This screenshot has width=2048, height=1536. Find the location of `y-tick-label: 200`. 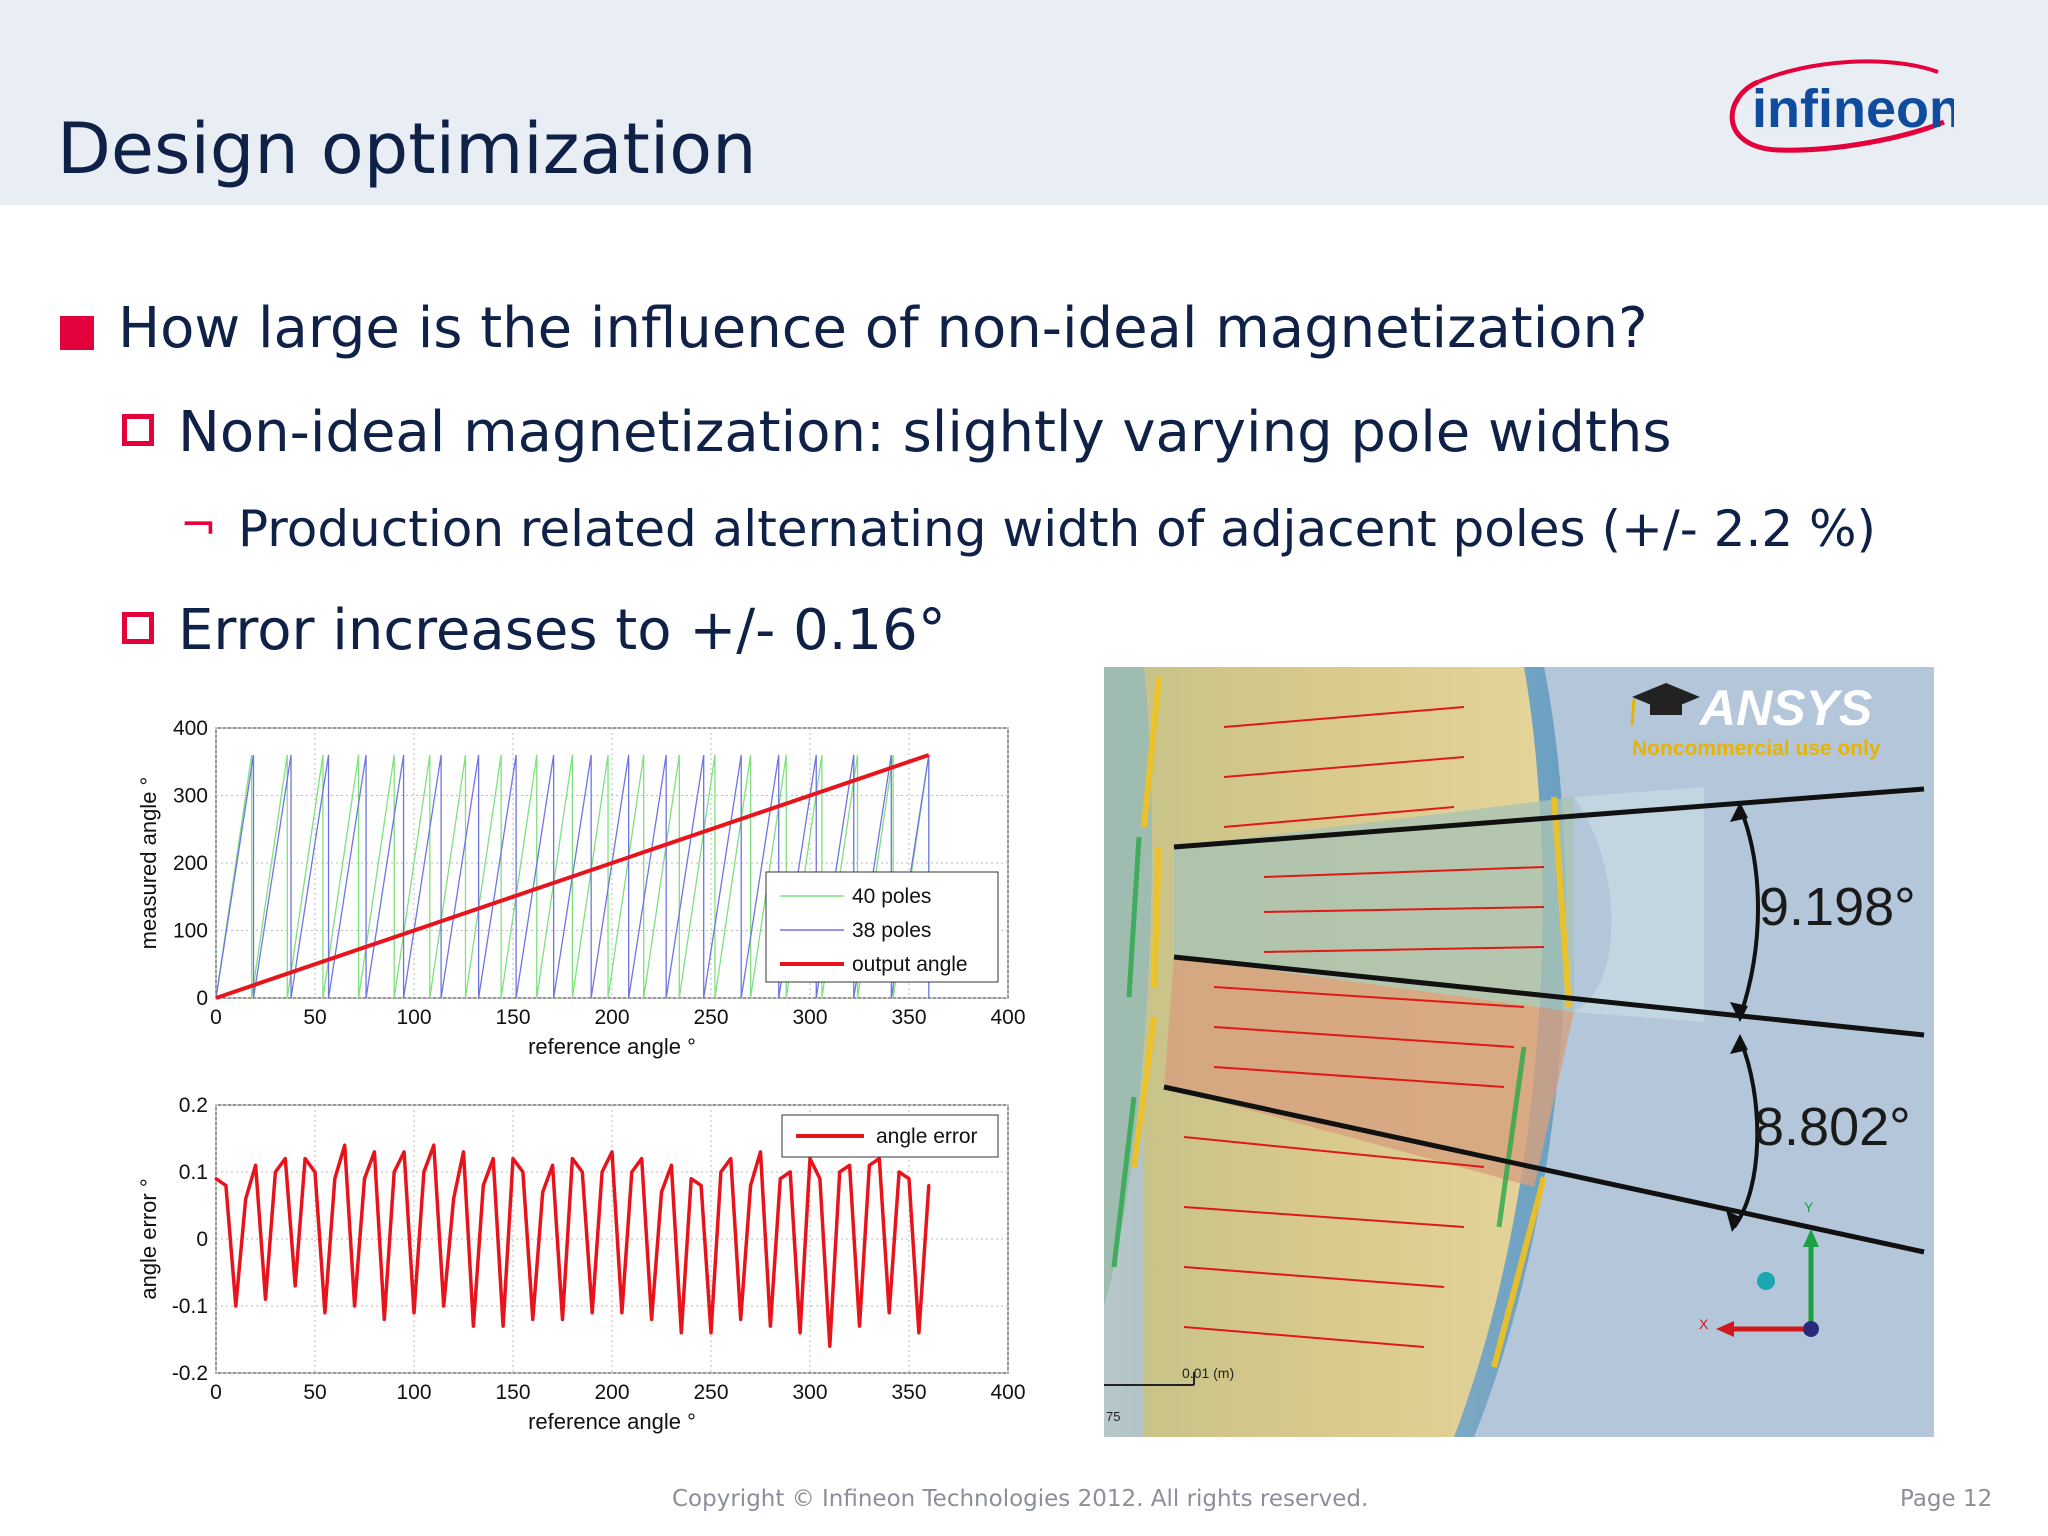

y-tick-label: 200 is located at coordinates (190, 863).